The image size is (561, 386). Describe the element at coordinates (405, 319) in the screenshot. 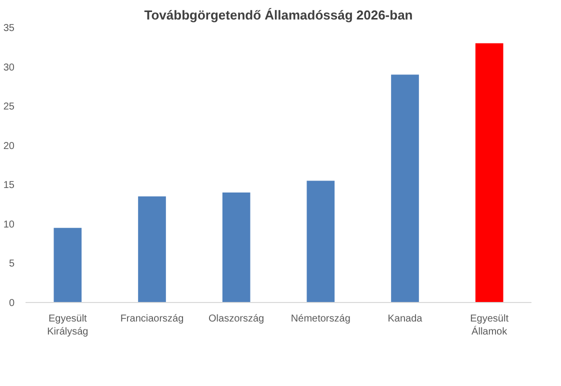

I see `x-tick-label: Kanada` at that location.